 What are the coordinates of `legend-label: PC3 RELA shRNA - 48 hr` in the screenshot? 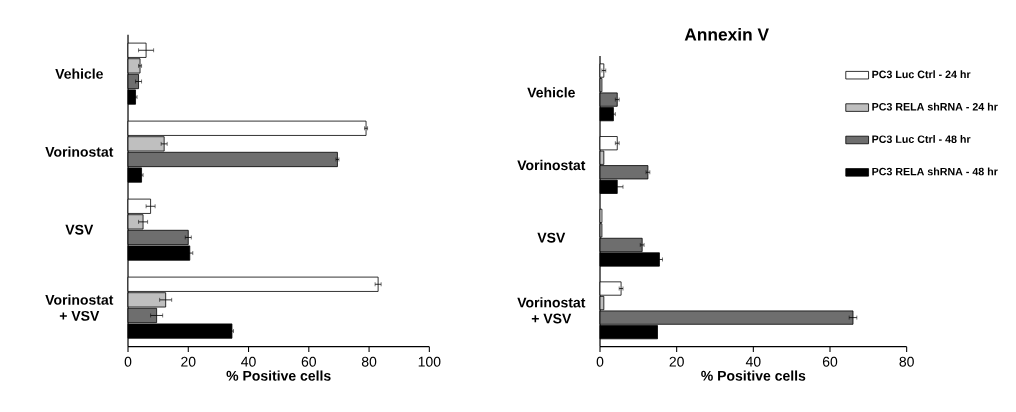 It's located at (935, 171).